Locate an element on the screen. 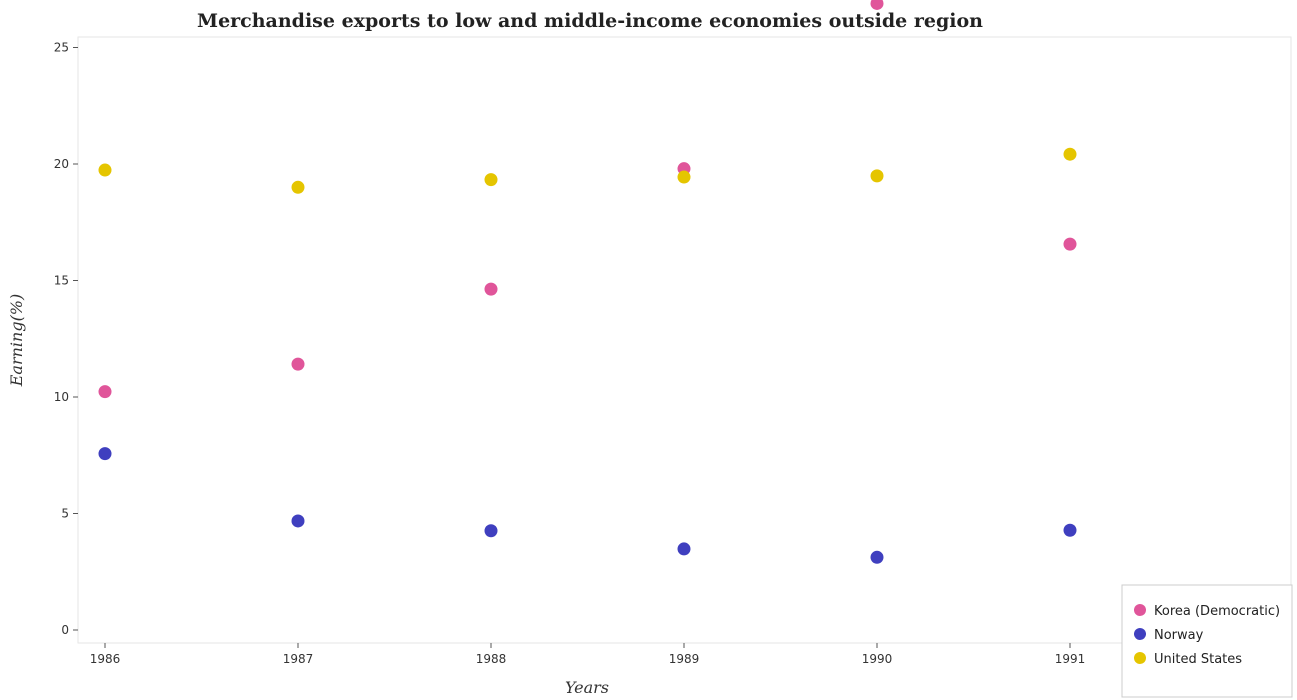 This screenshot has height=700, width=1297. y-tick-label: 0 is located at coordinates (65, 630).